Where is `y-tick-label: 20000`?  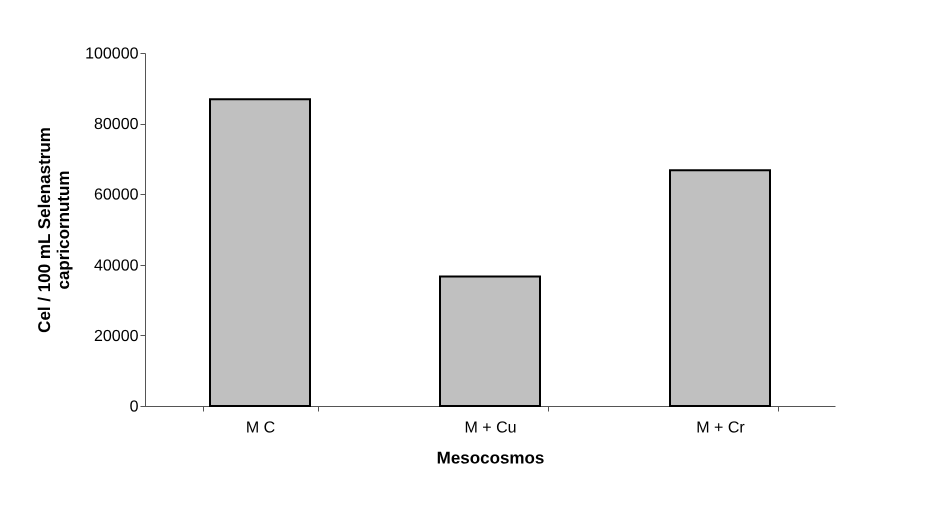
y-tick-label: 20000 is located at coordinates (116, 336).